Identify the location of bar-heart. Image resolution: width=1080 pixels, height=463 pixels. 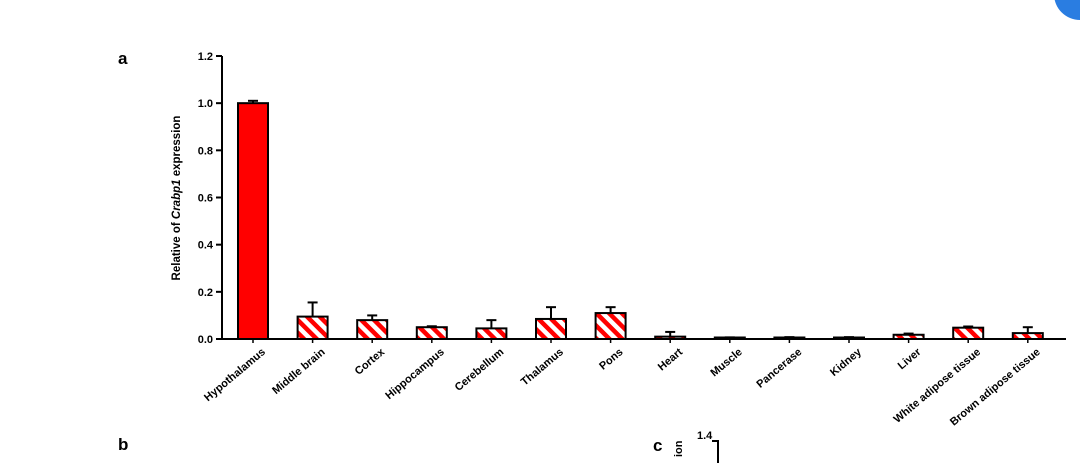
(670, 337).